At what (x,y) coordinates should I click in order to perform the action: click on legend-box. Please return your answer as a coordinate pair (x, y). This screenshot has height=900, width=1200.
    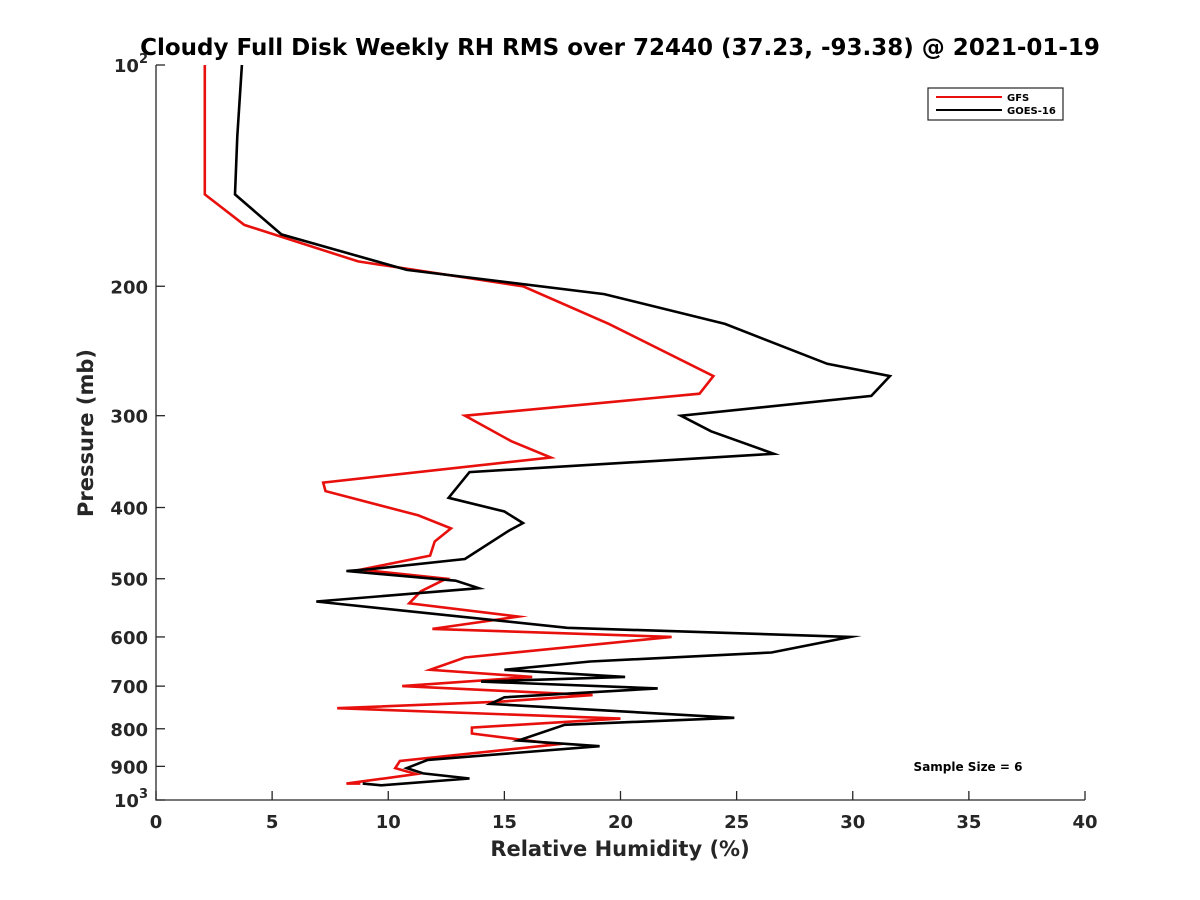
    Looking at the image, I should click on (995, 104).